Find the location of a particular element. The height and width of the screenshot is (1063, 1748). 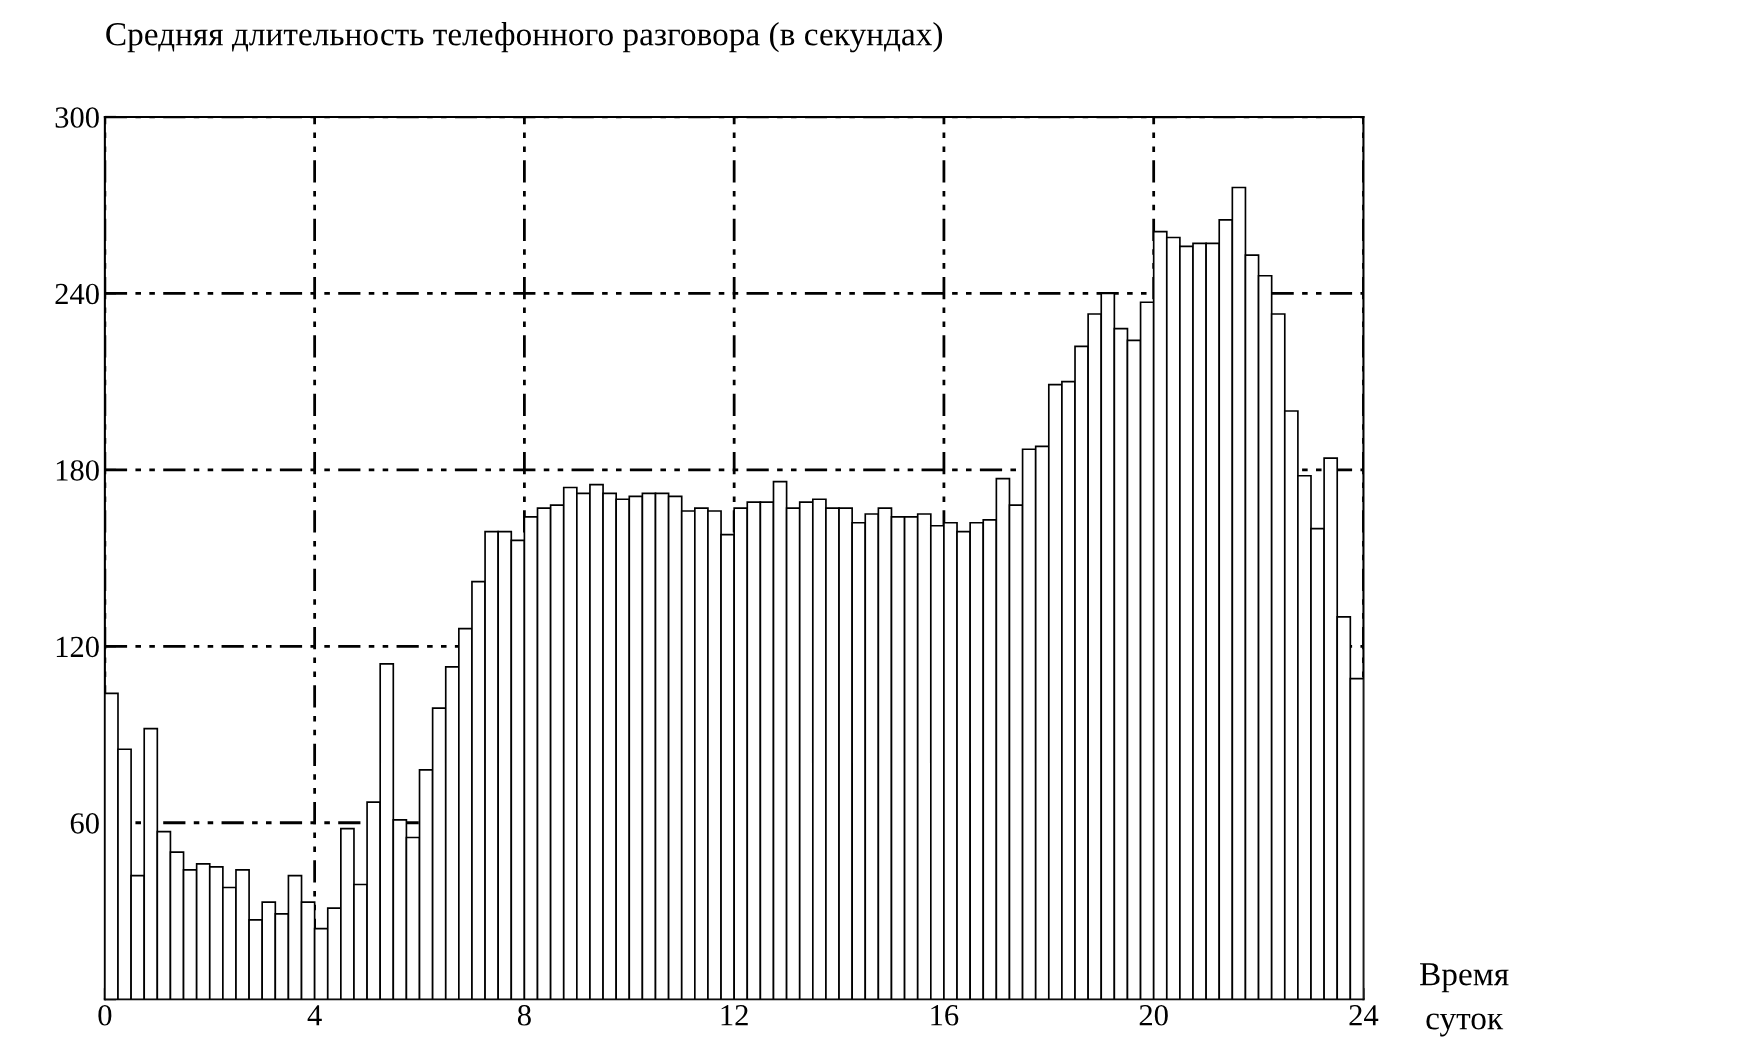

y-tick-label: 240 is located at coordinates (77, 294).